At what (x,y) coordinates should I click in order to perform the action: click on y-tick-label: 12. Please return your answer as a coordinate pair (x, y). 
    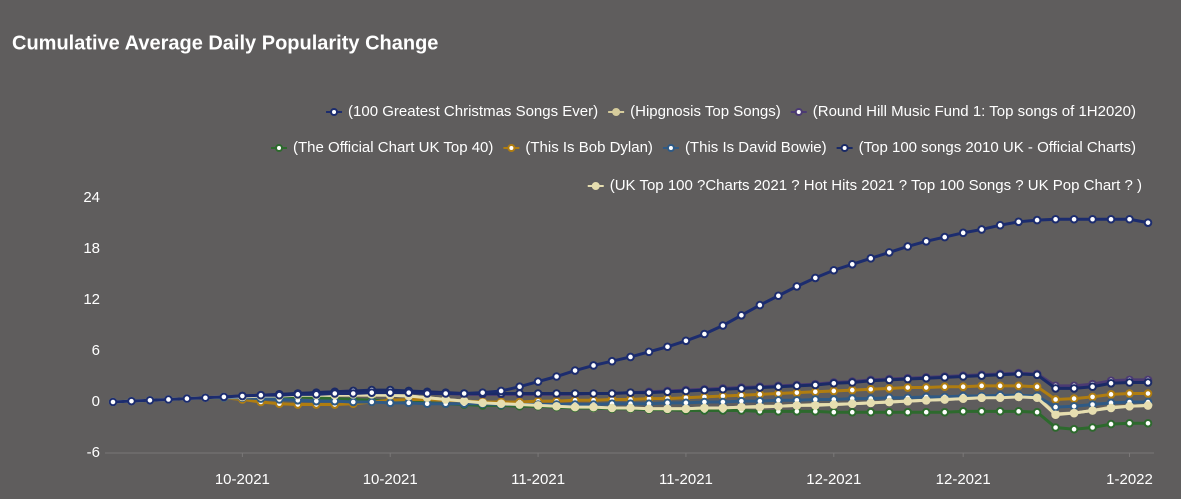
    Looking at the image, I should click on (91, 299).